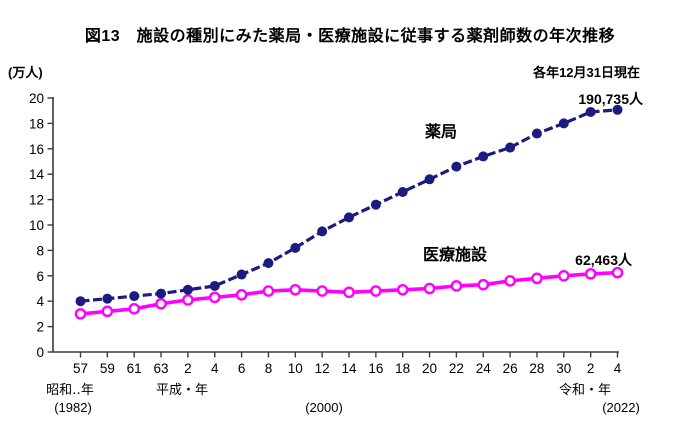  What do you see at coordinates (25, 72) in the screenshot?
I see `y-axis-unit-label: (万人)` at bounding box center [25, 72].